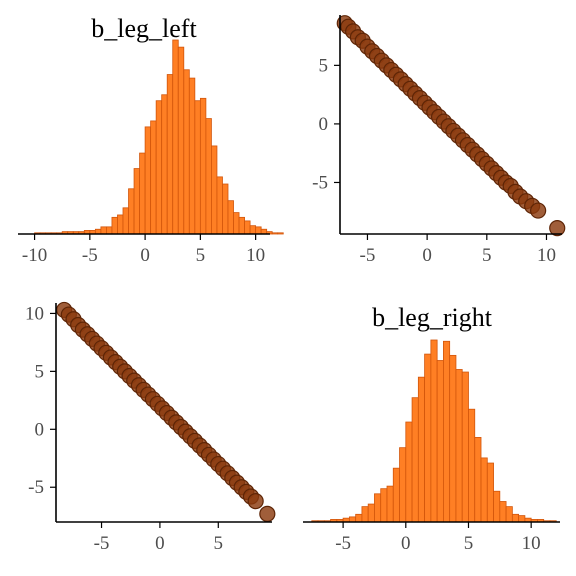  What do you see at coordinates (34, 313) in the screenshot?
I see `y-tick-label: 10` at bounding box center [34, 313].